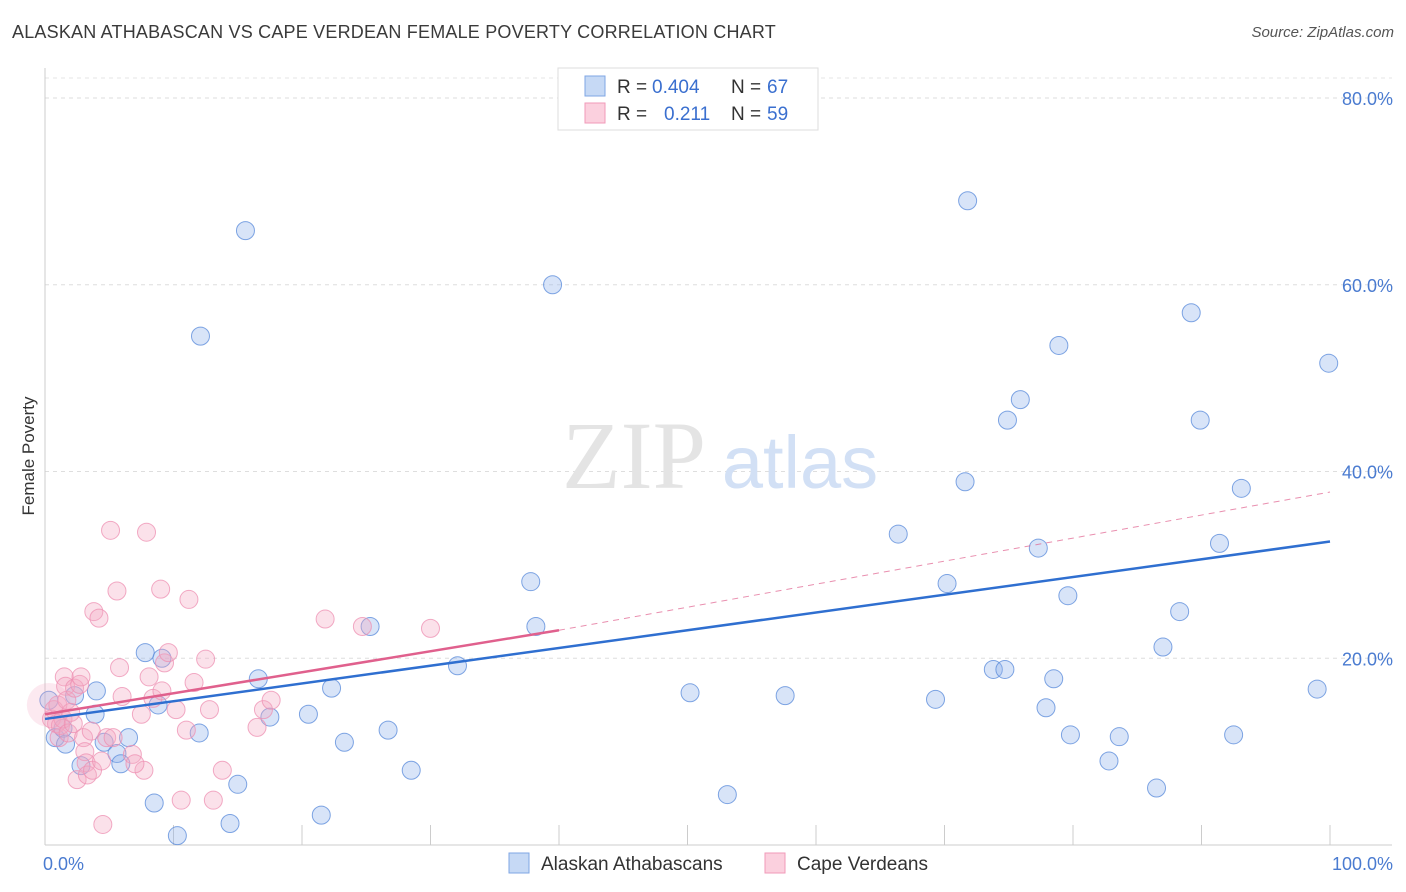  Describe the element at coordinates (746, 87) in the screenshot. I see `legend-n-label-1: N =` at that location.